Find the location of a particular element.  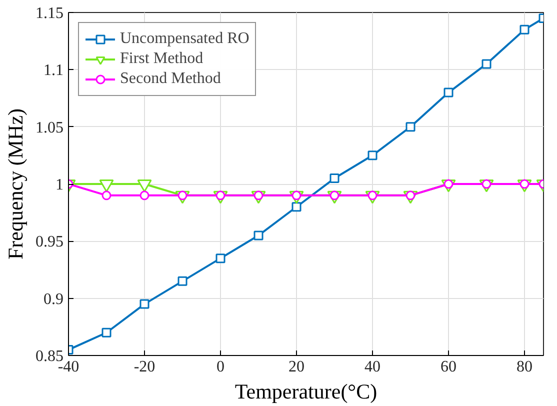

y-tick-label: 1.05 is located at coordinates (50, 127).